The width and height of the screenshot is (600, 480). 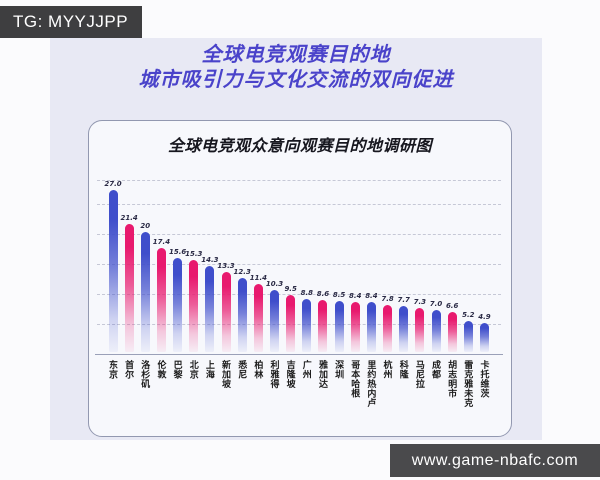 What do you see at coordinates (193, 369) in the screenshot?
I see `x-axis-label: 北京` at bounding box center [193, 369].